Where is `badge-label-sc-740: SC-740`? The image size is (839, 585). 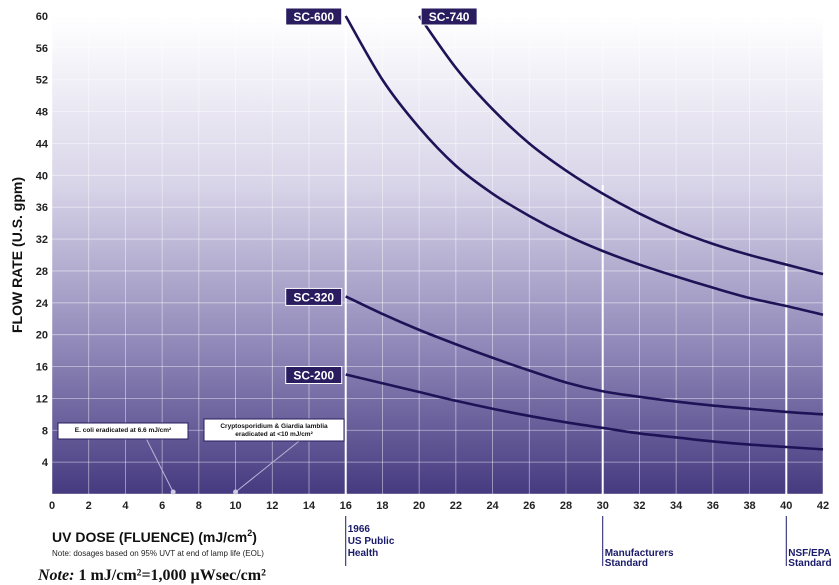
badge-label-sc-740: SC-740 is located at coordinates (449, 17).